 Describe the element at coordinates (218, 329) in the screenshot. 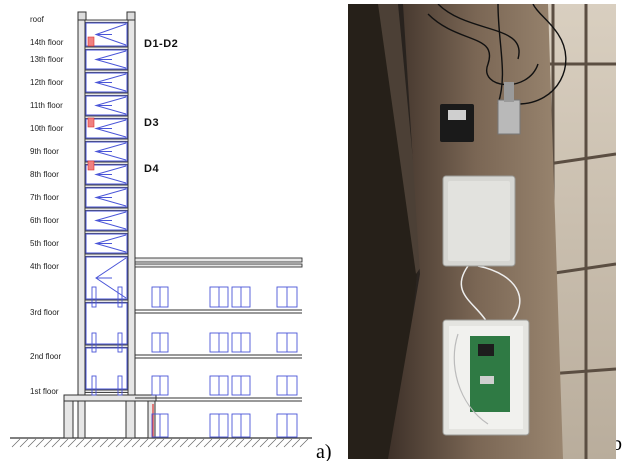

I see `low-building-structure` at that location.